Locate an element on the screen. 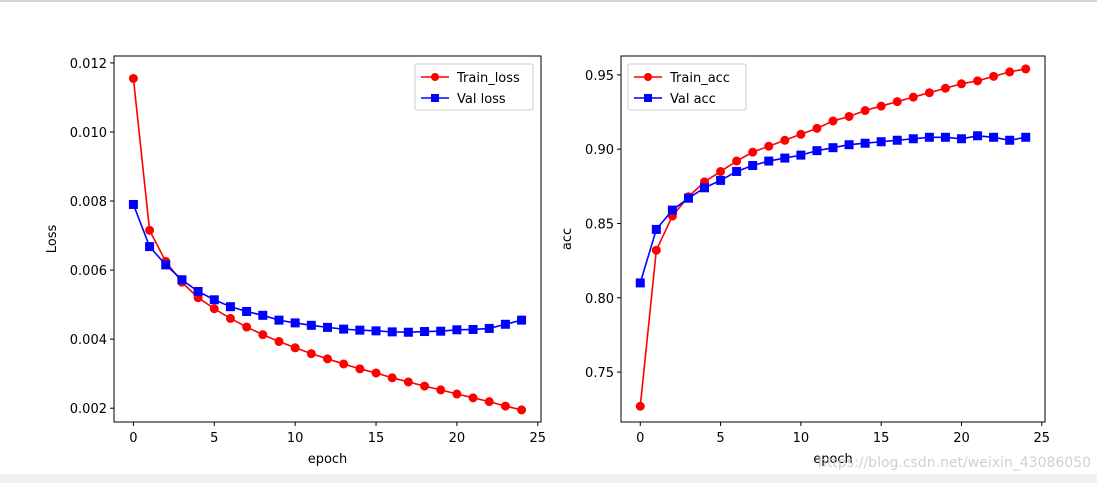 This screenshot has height=483, width=1097. bottom-status-bar is located at coordinates (548, 478).